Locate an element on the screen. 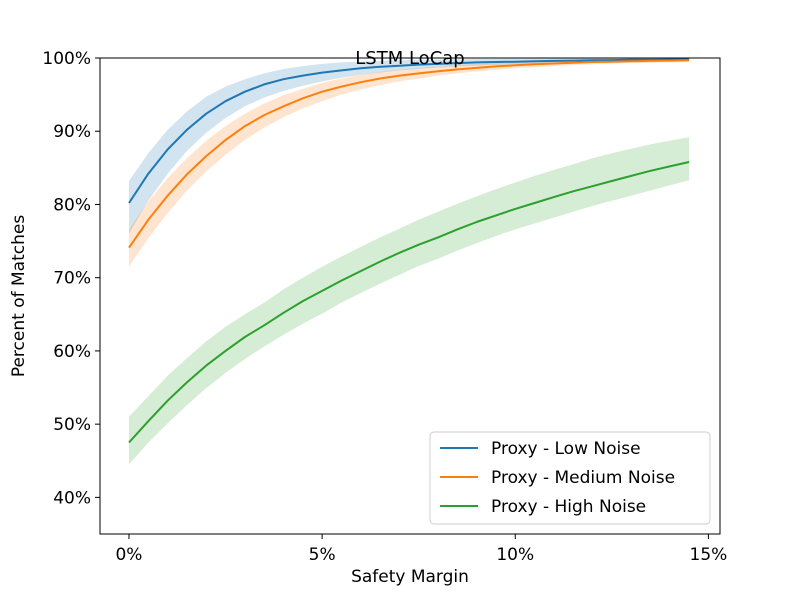 The width and height of the screenshot is (800, 600). legend-label-proxy-high-noise: Proxy - High Noise is located at coordinates (568, 507).